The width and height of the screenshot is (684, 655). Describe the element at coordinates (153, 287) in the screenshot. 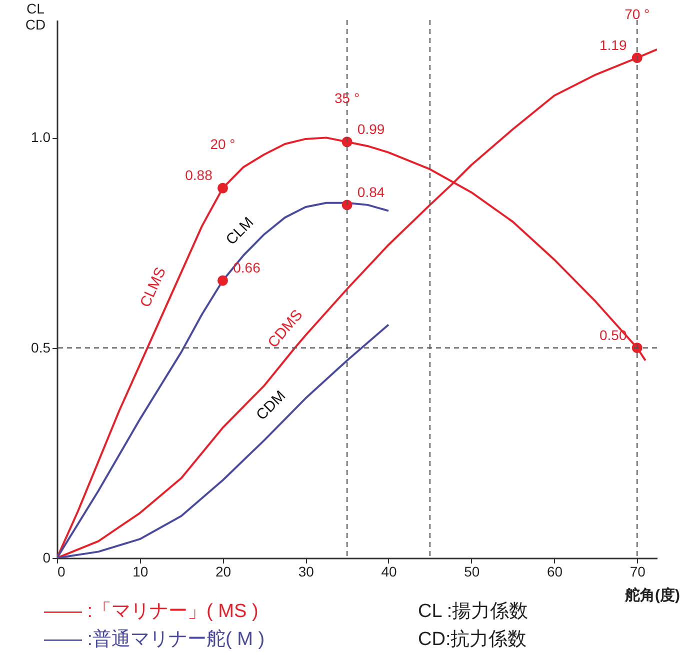

I see `text: CLMS` at that location.